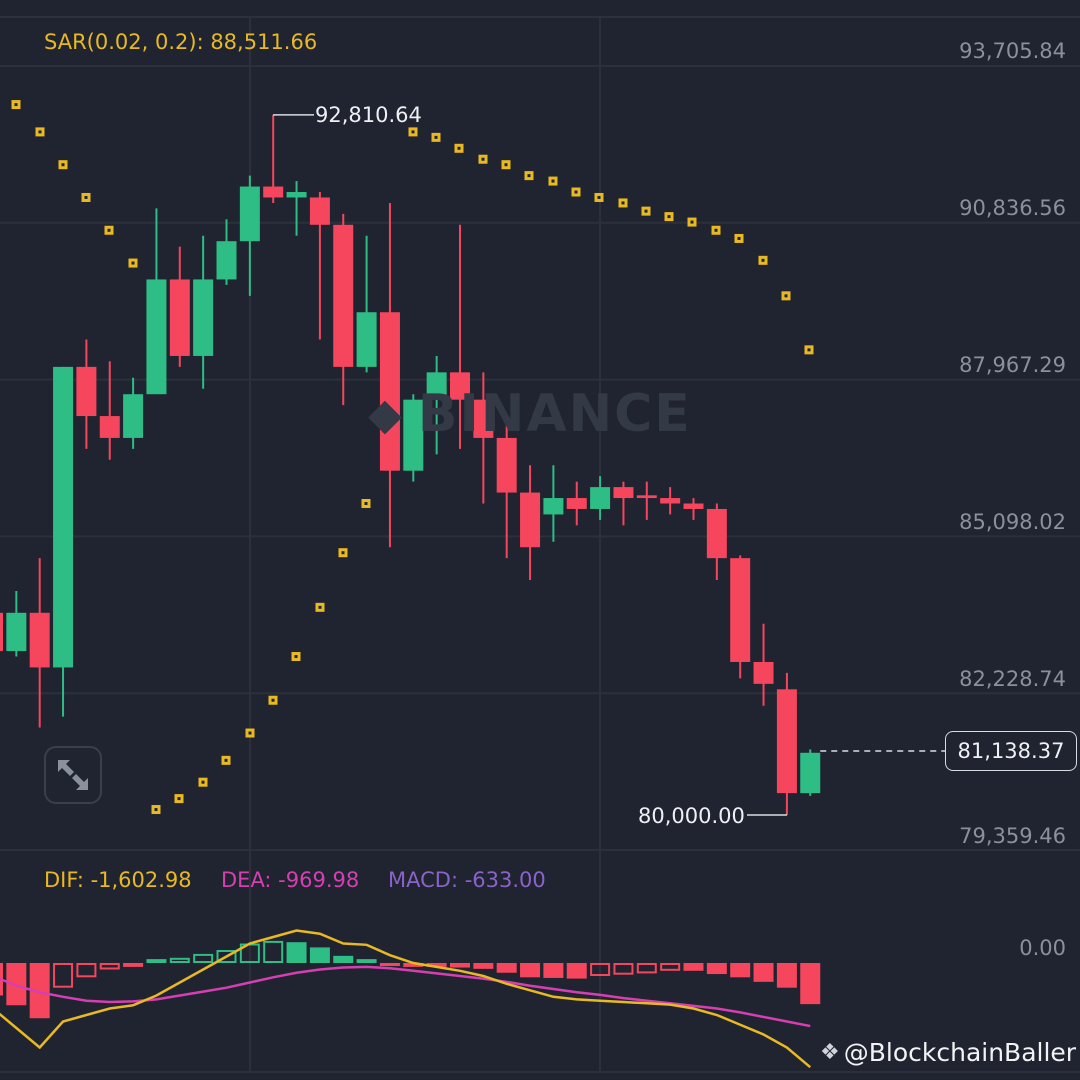 The width and height of the screenshot is (1080, 1080). I want to click on current-price-tag: 81,138.37, so click(1011, 751).